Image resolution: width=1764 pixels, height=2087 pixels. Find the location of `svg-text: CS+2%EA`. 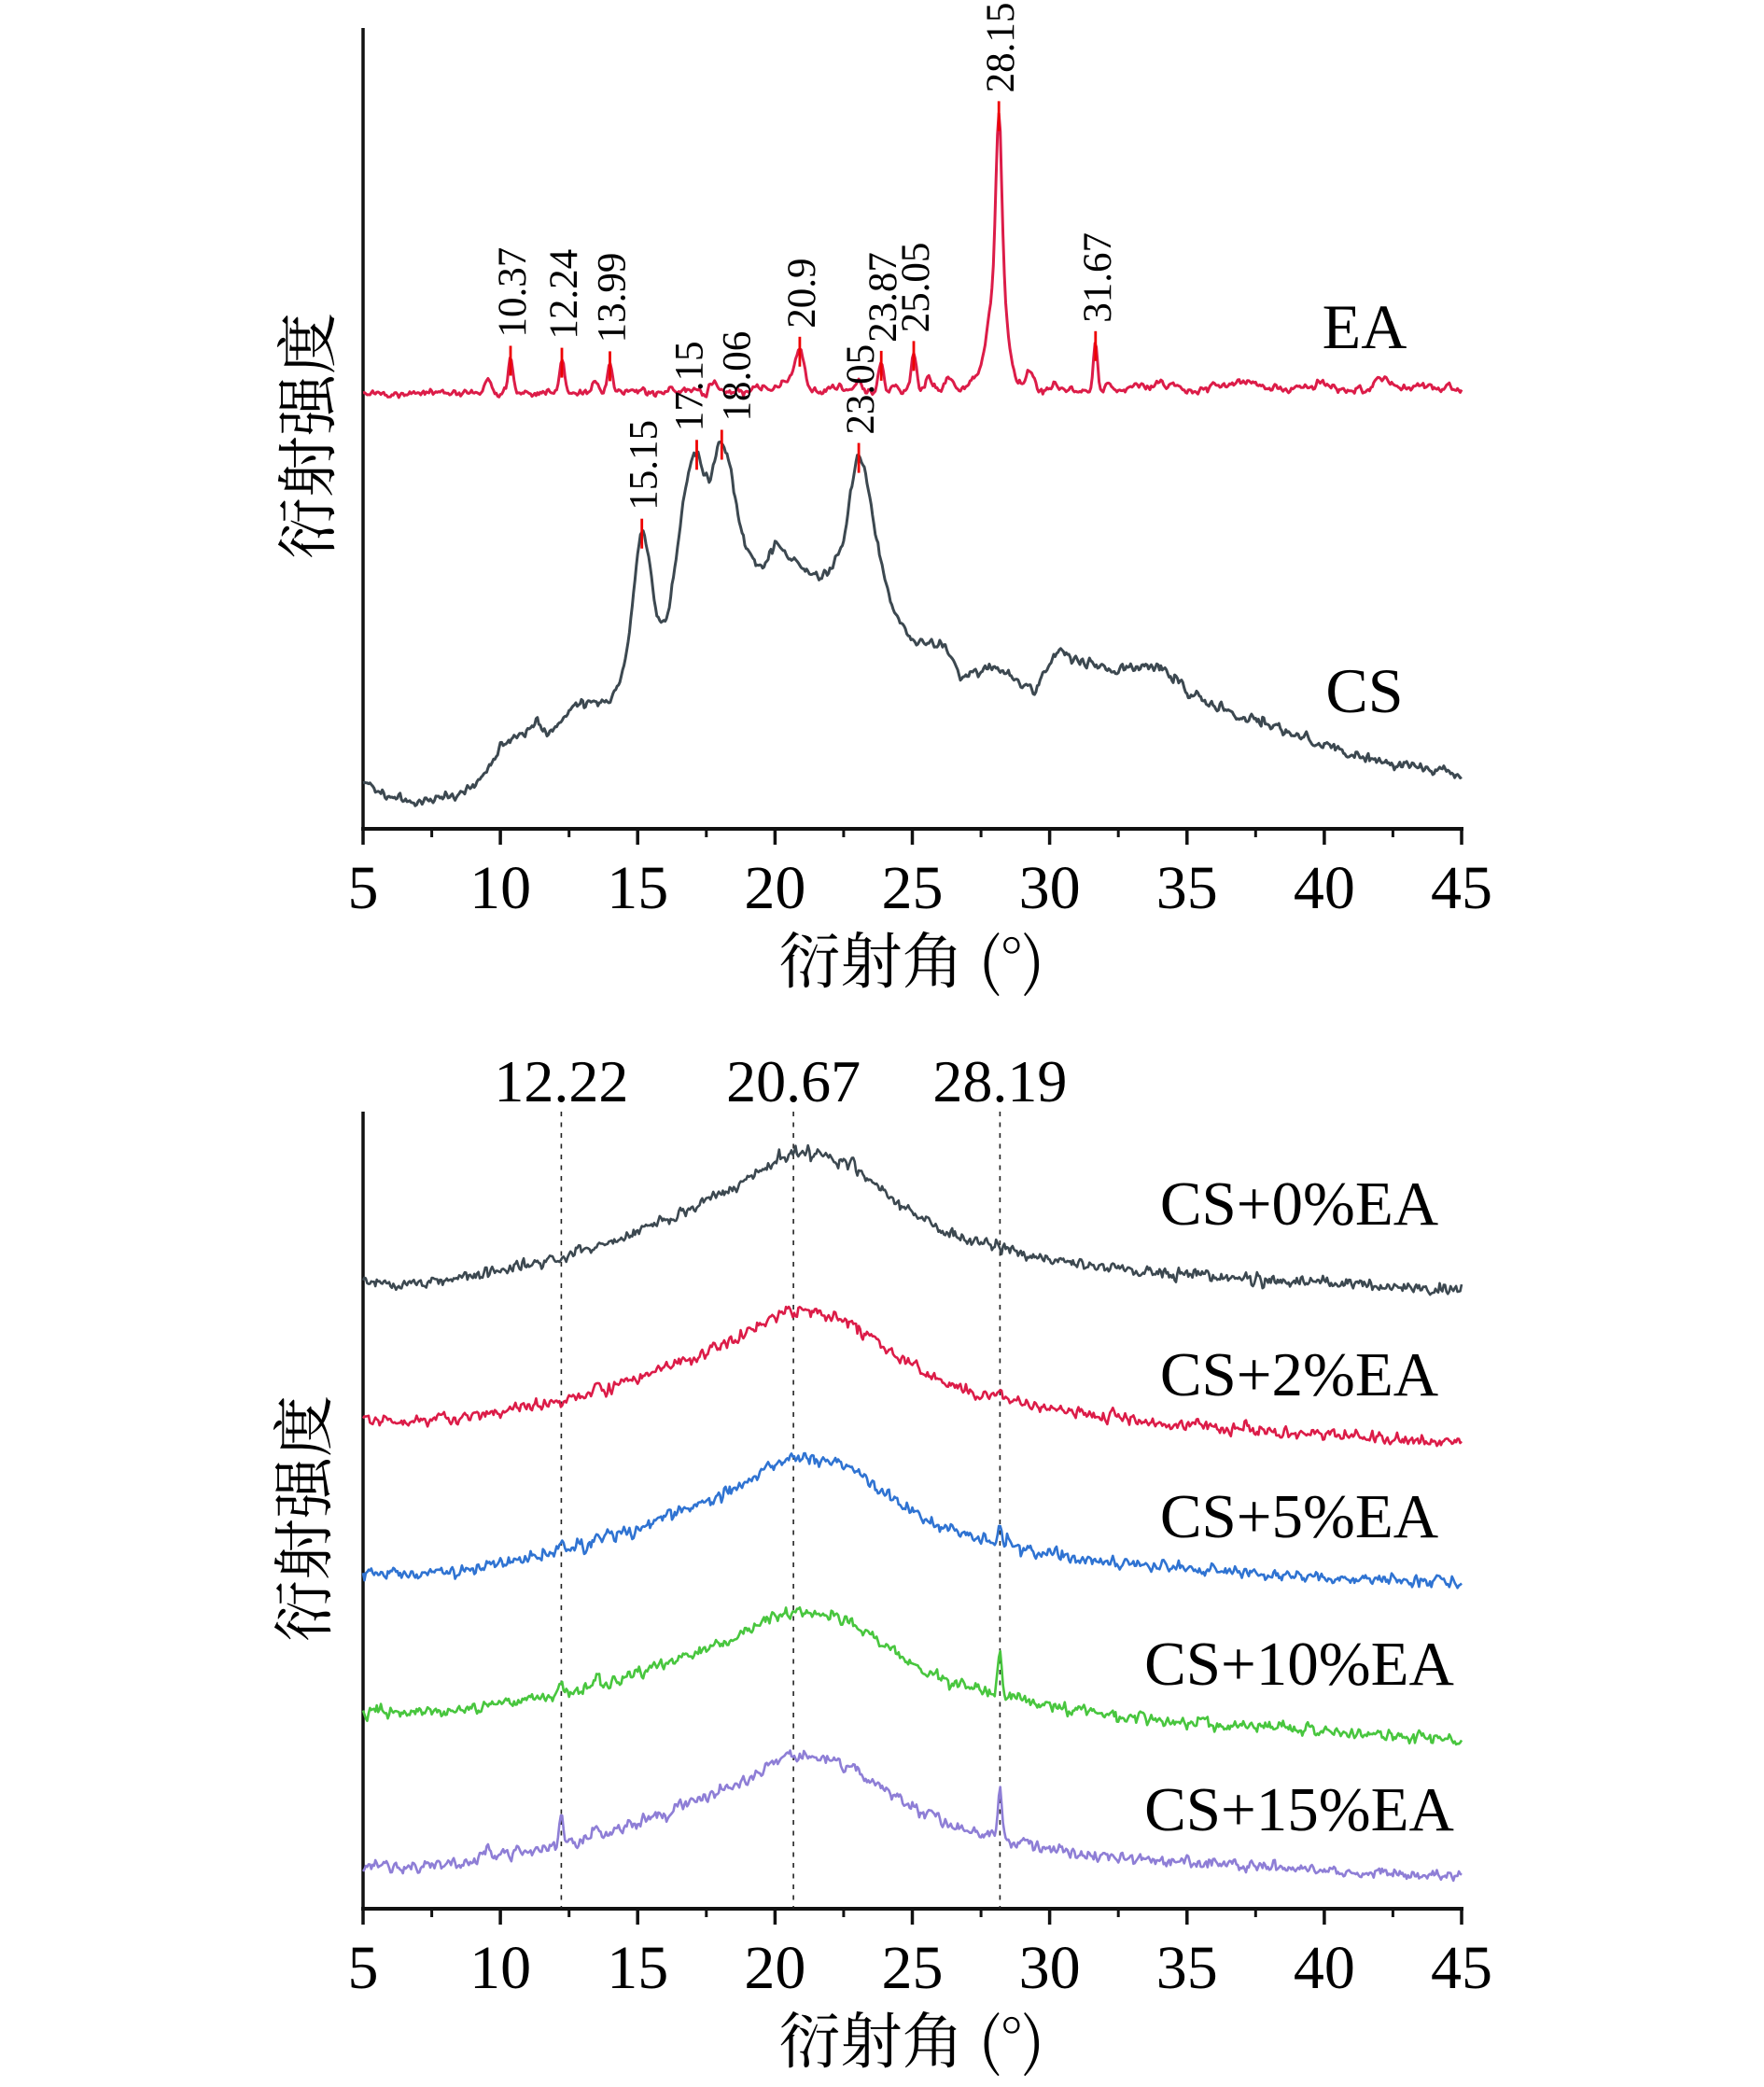

svg-text: CS+2%EA is located at coordinates (1299, 1374).